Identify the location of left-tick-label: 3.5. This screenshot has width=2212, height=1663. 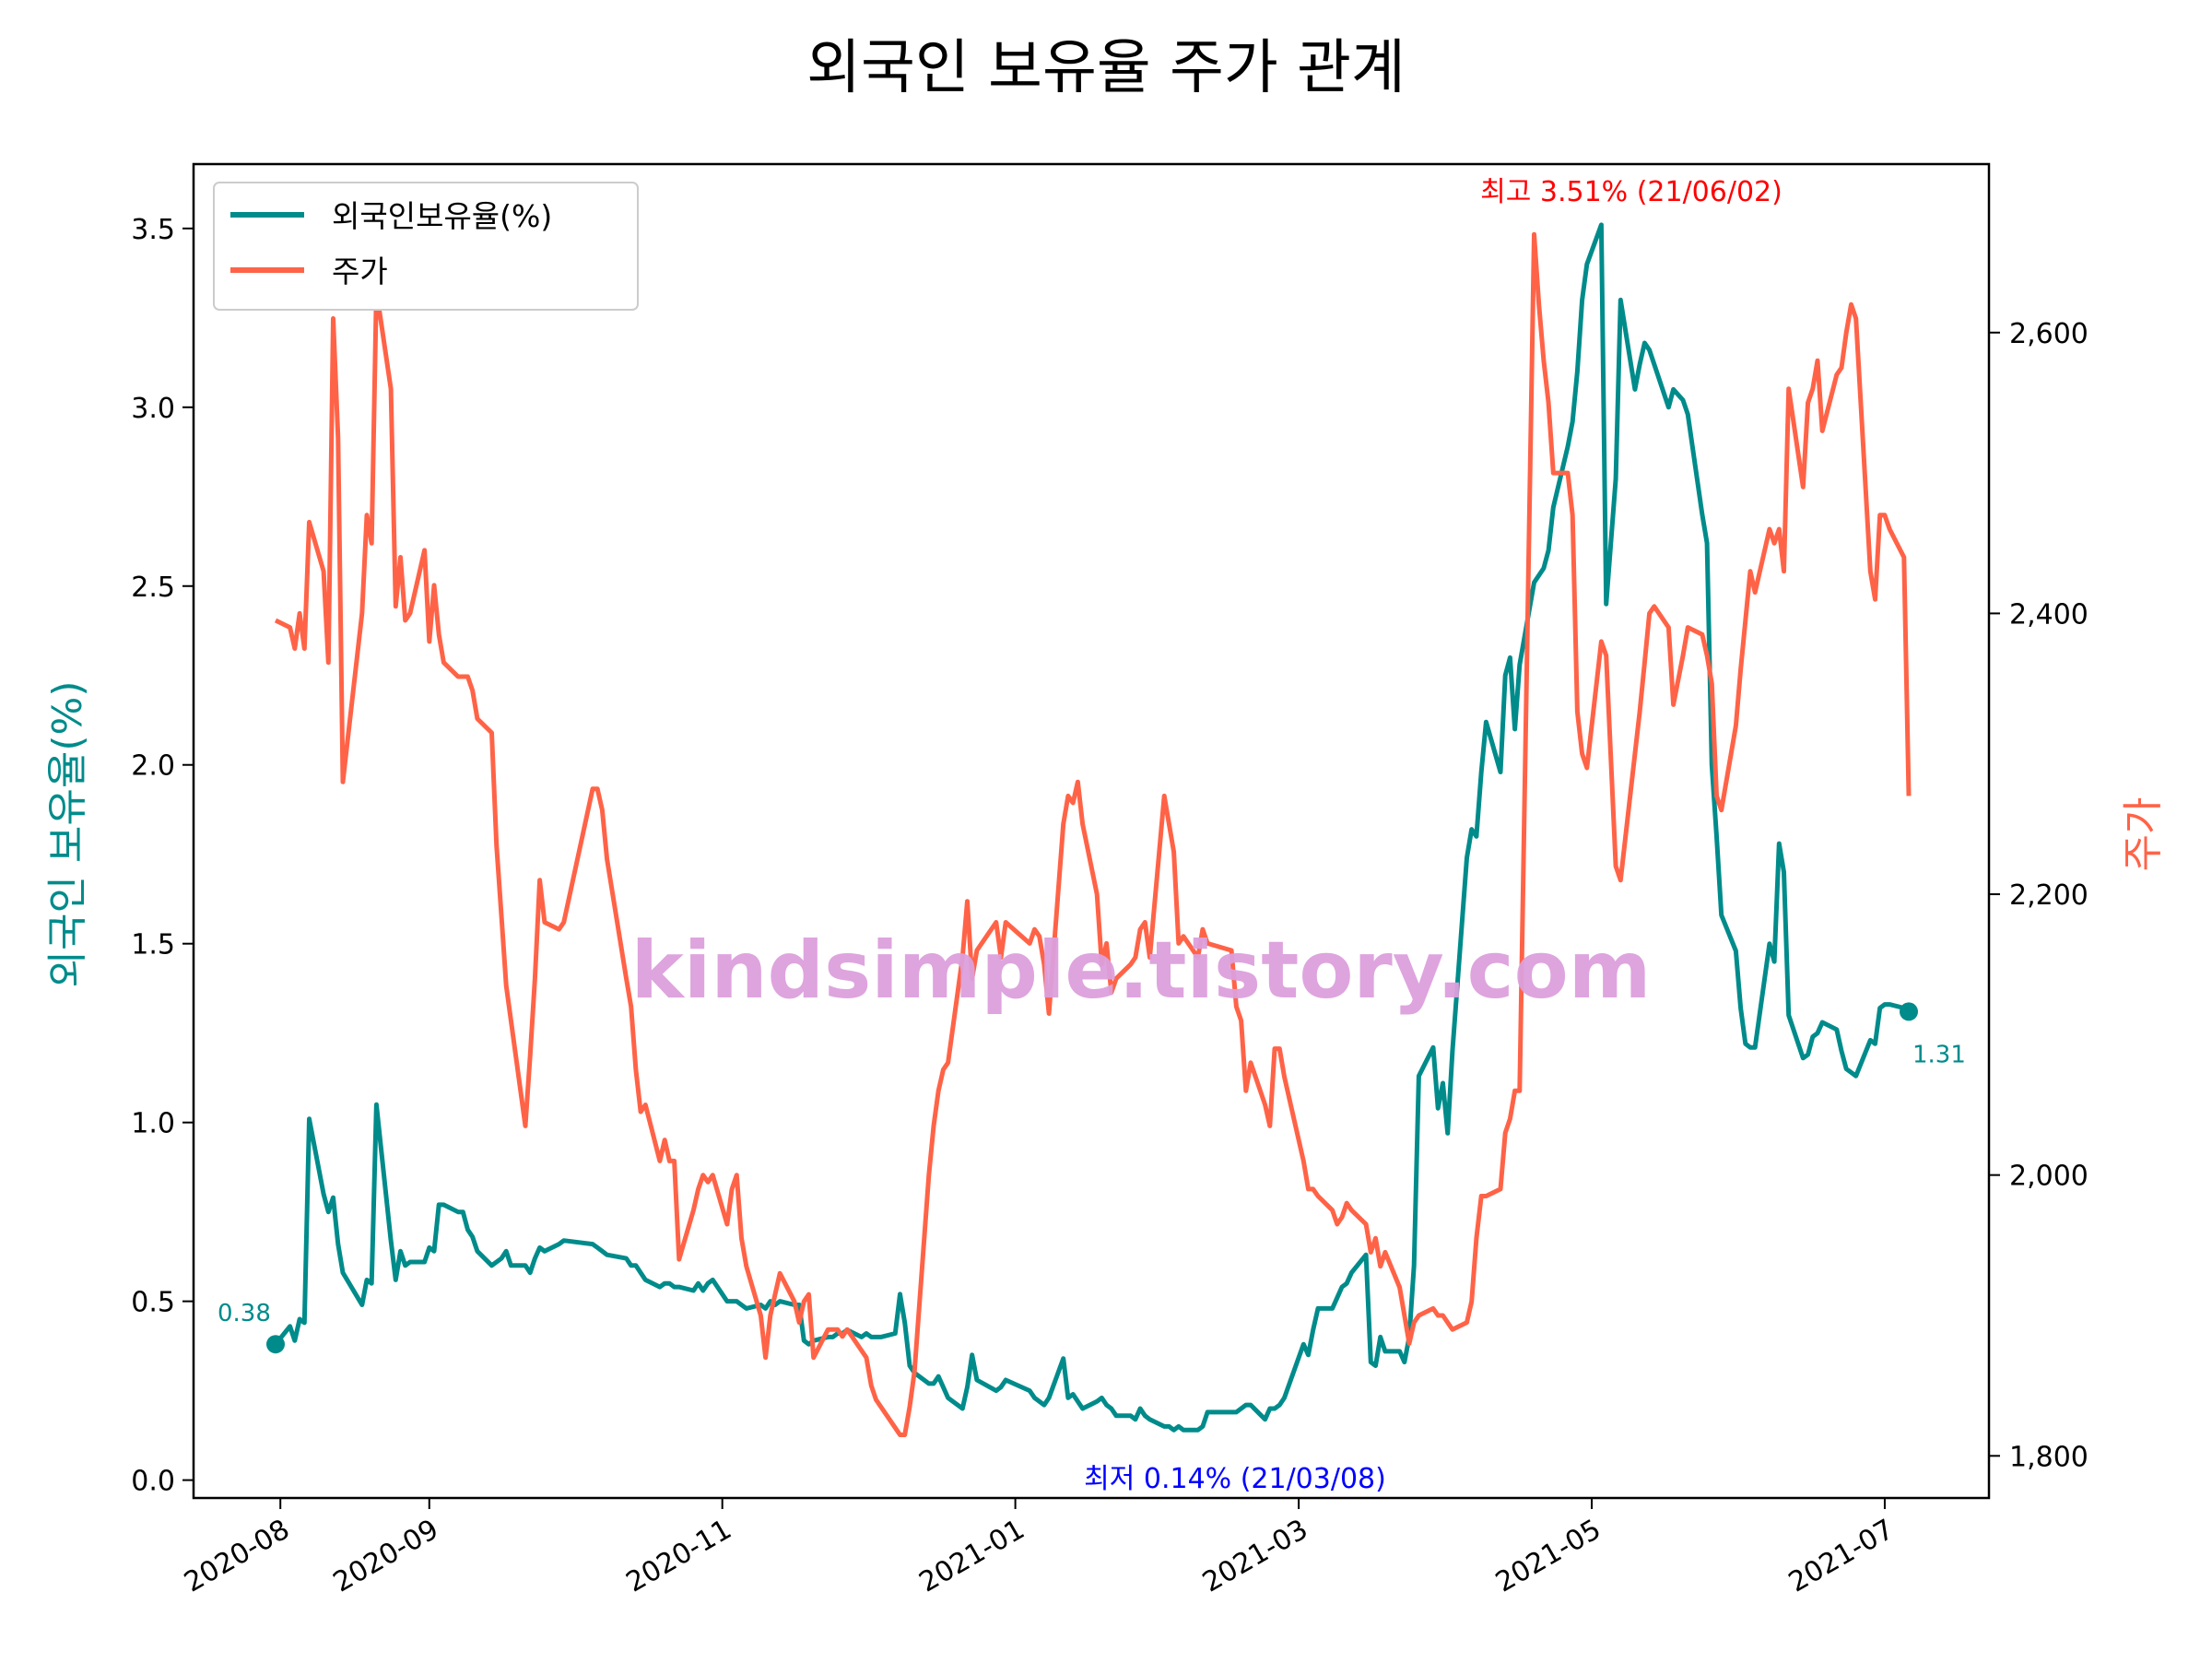
(153, 230).